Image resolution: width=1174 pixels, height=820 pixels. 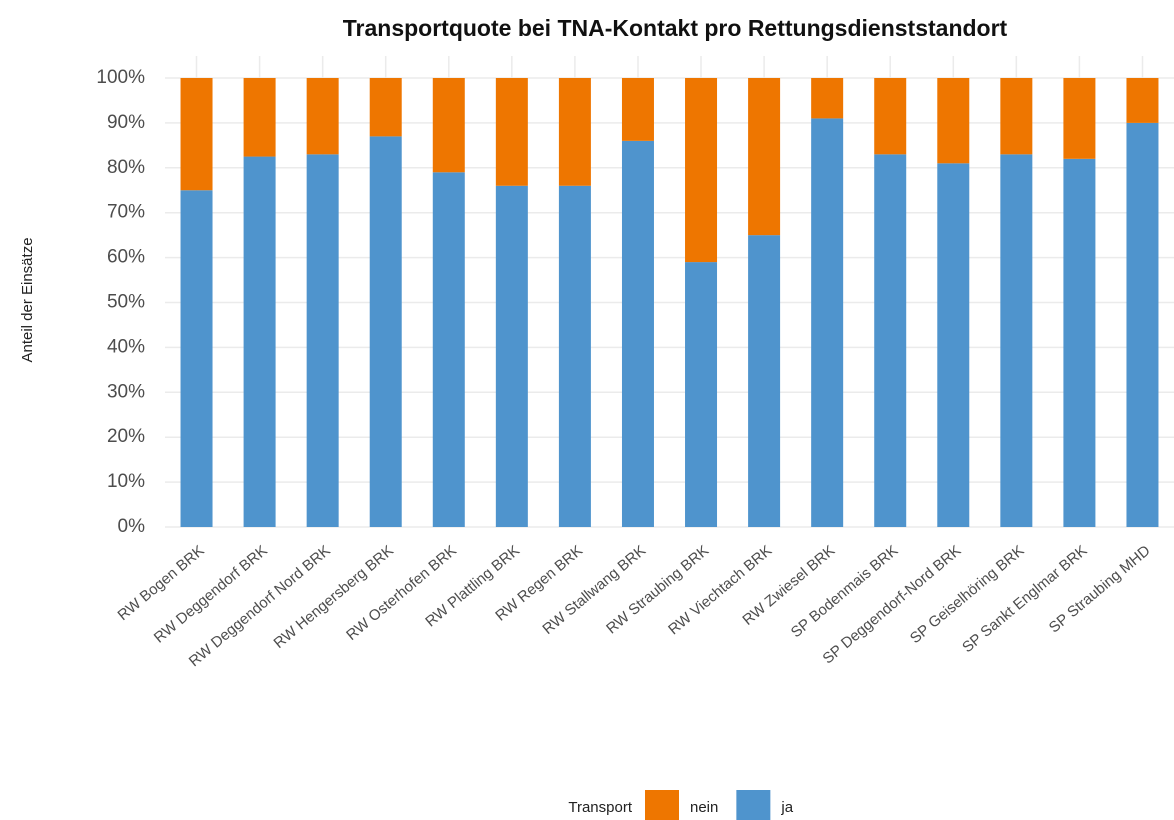 I want to click on x-tick-label: SP Sankt Englmar BRK, so click(x=1024, y=599).